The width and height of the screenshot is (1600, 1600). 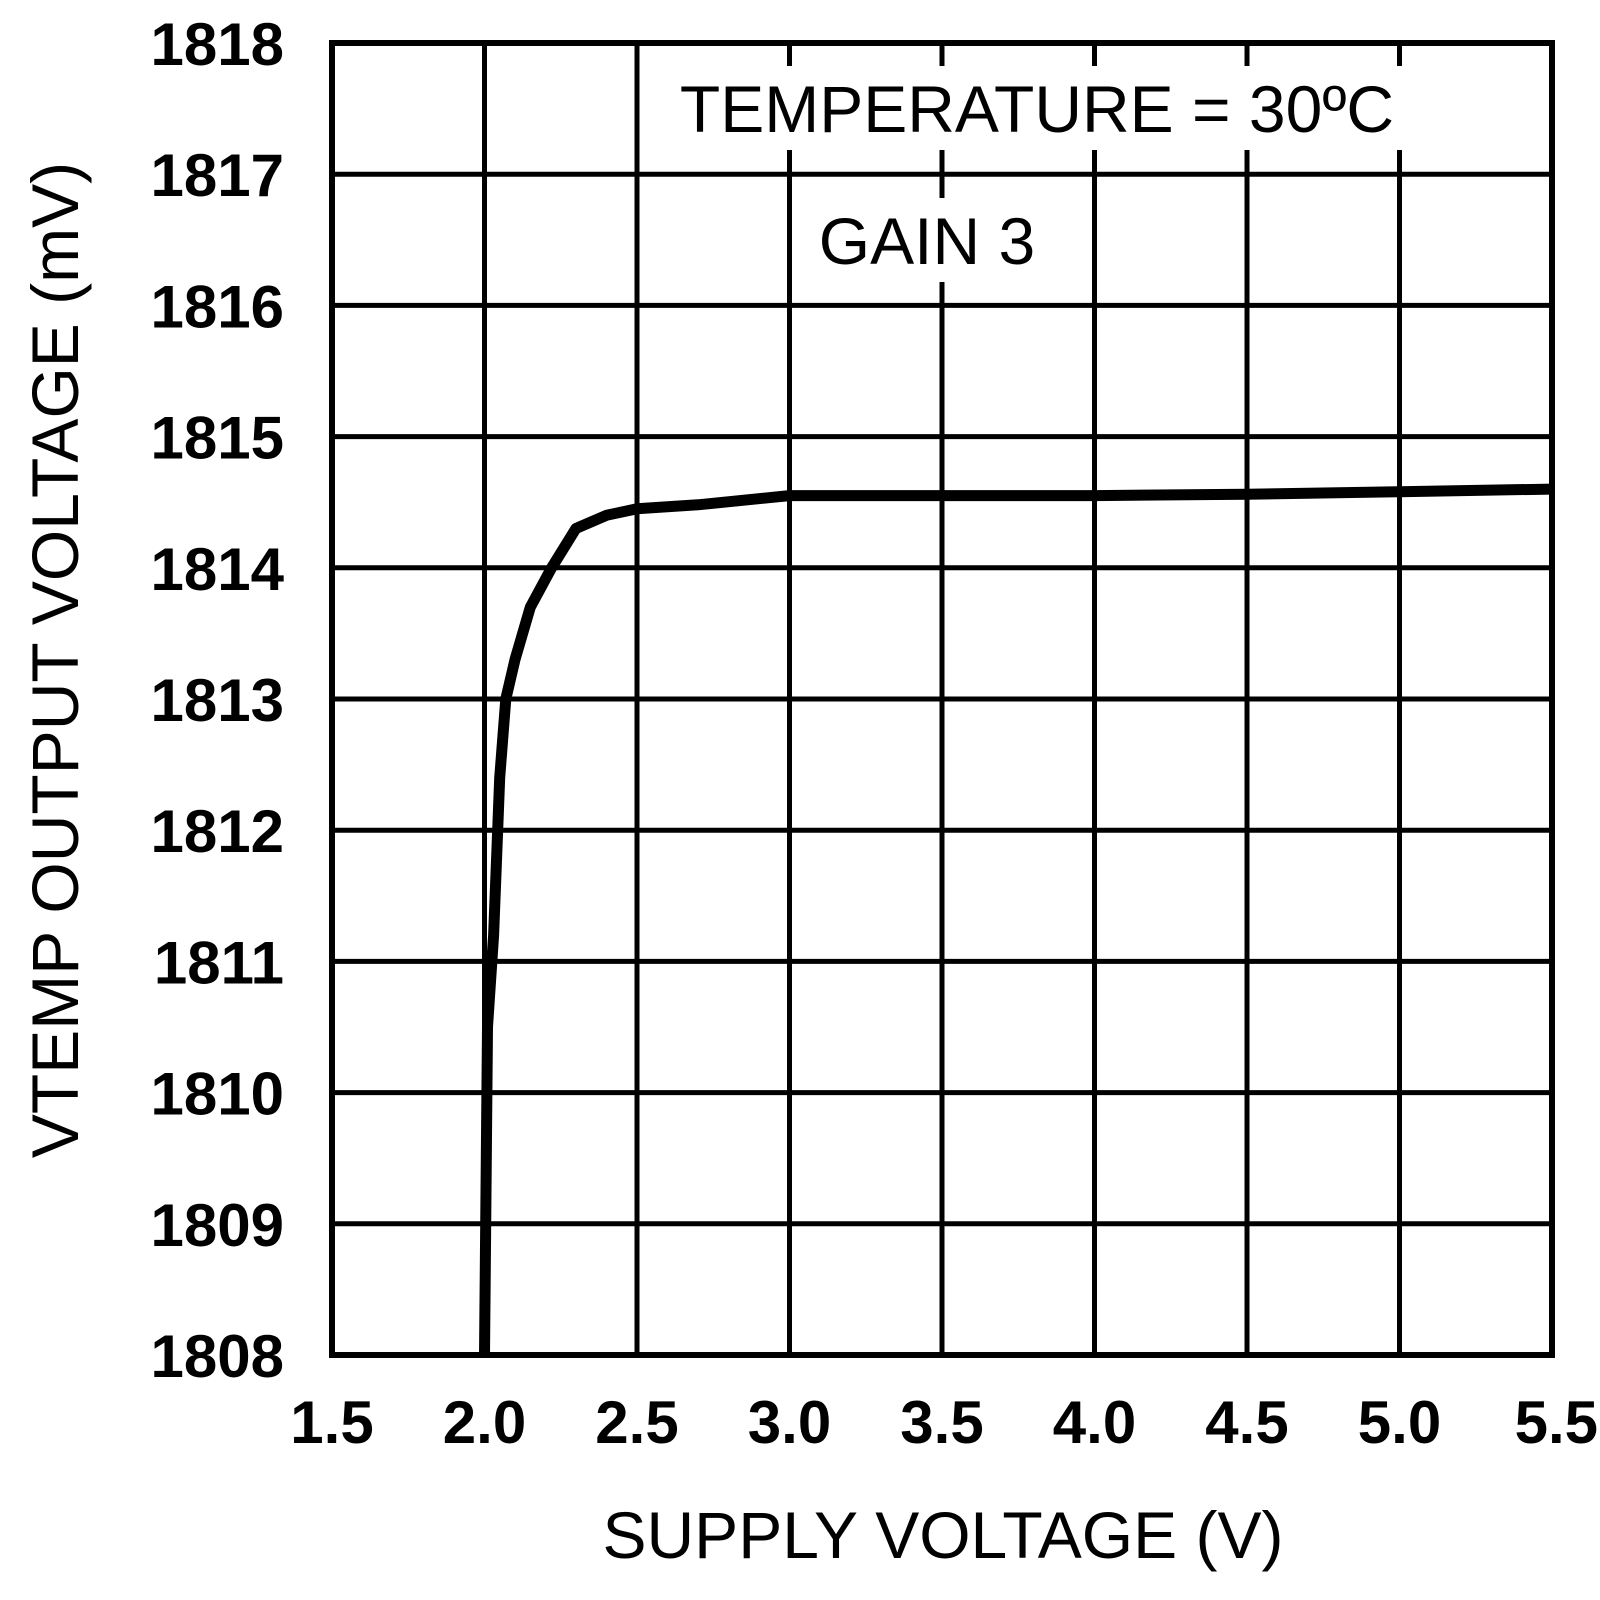 What do you see at coordinates (217, 44) in the screenshot?
I see `y-tick-label: 1818` at bounding box center [217, 44].